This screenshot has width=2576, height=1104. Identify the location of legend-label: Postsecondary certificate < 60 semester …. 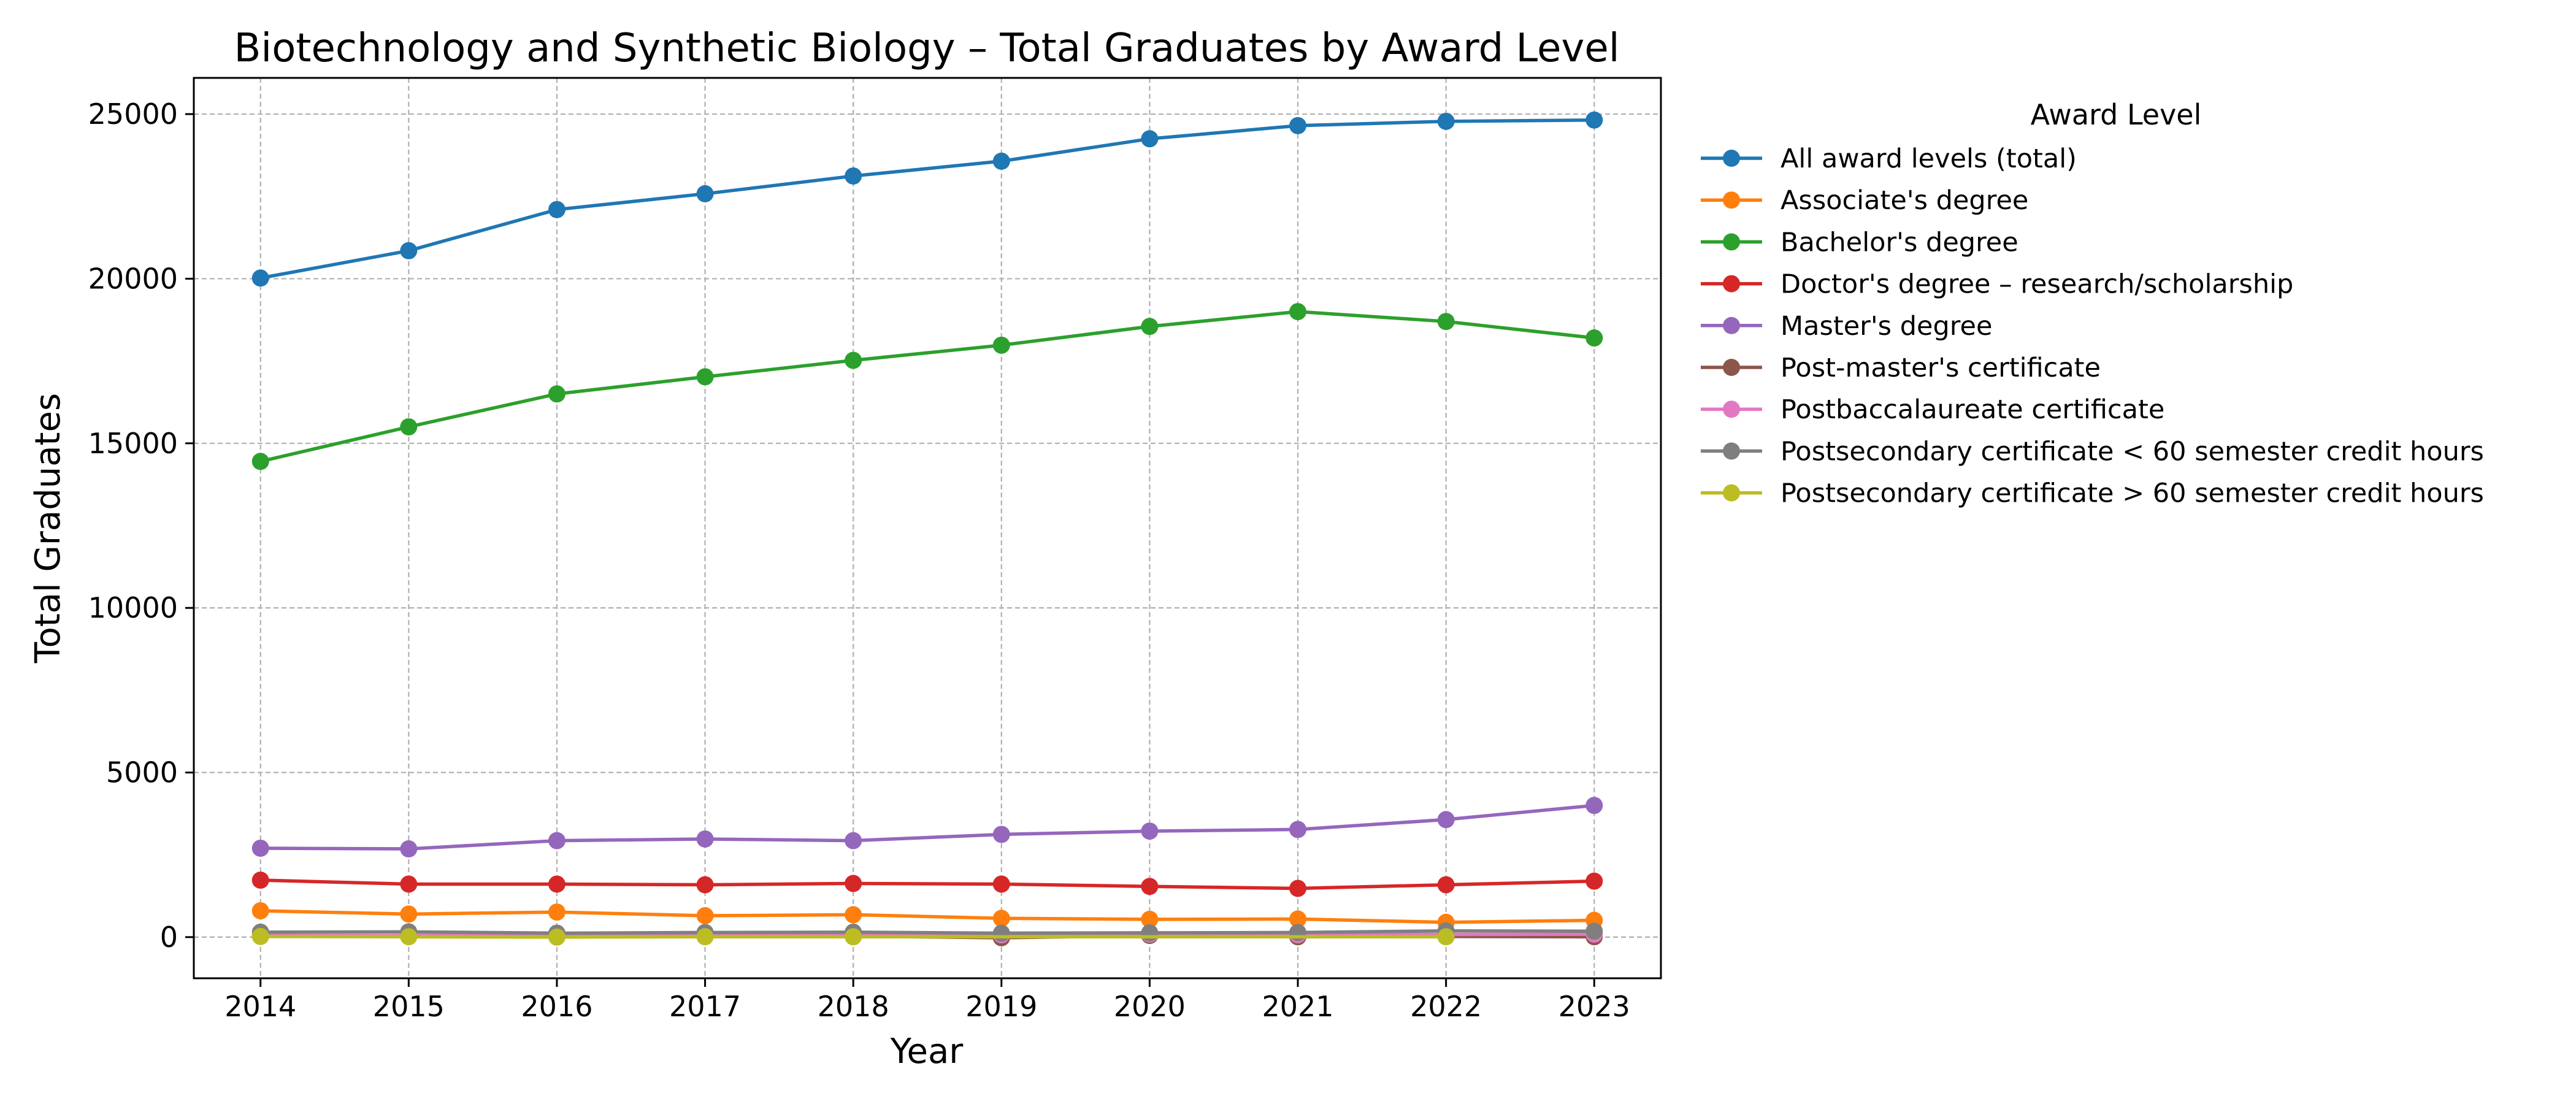
(2132, 451).